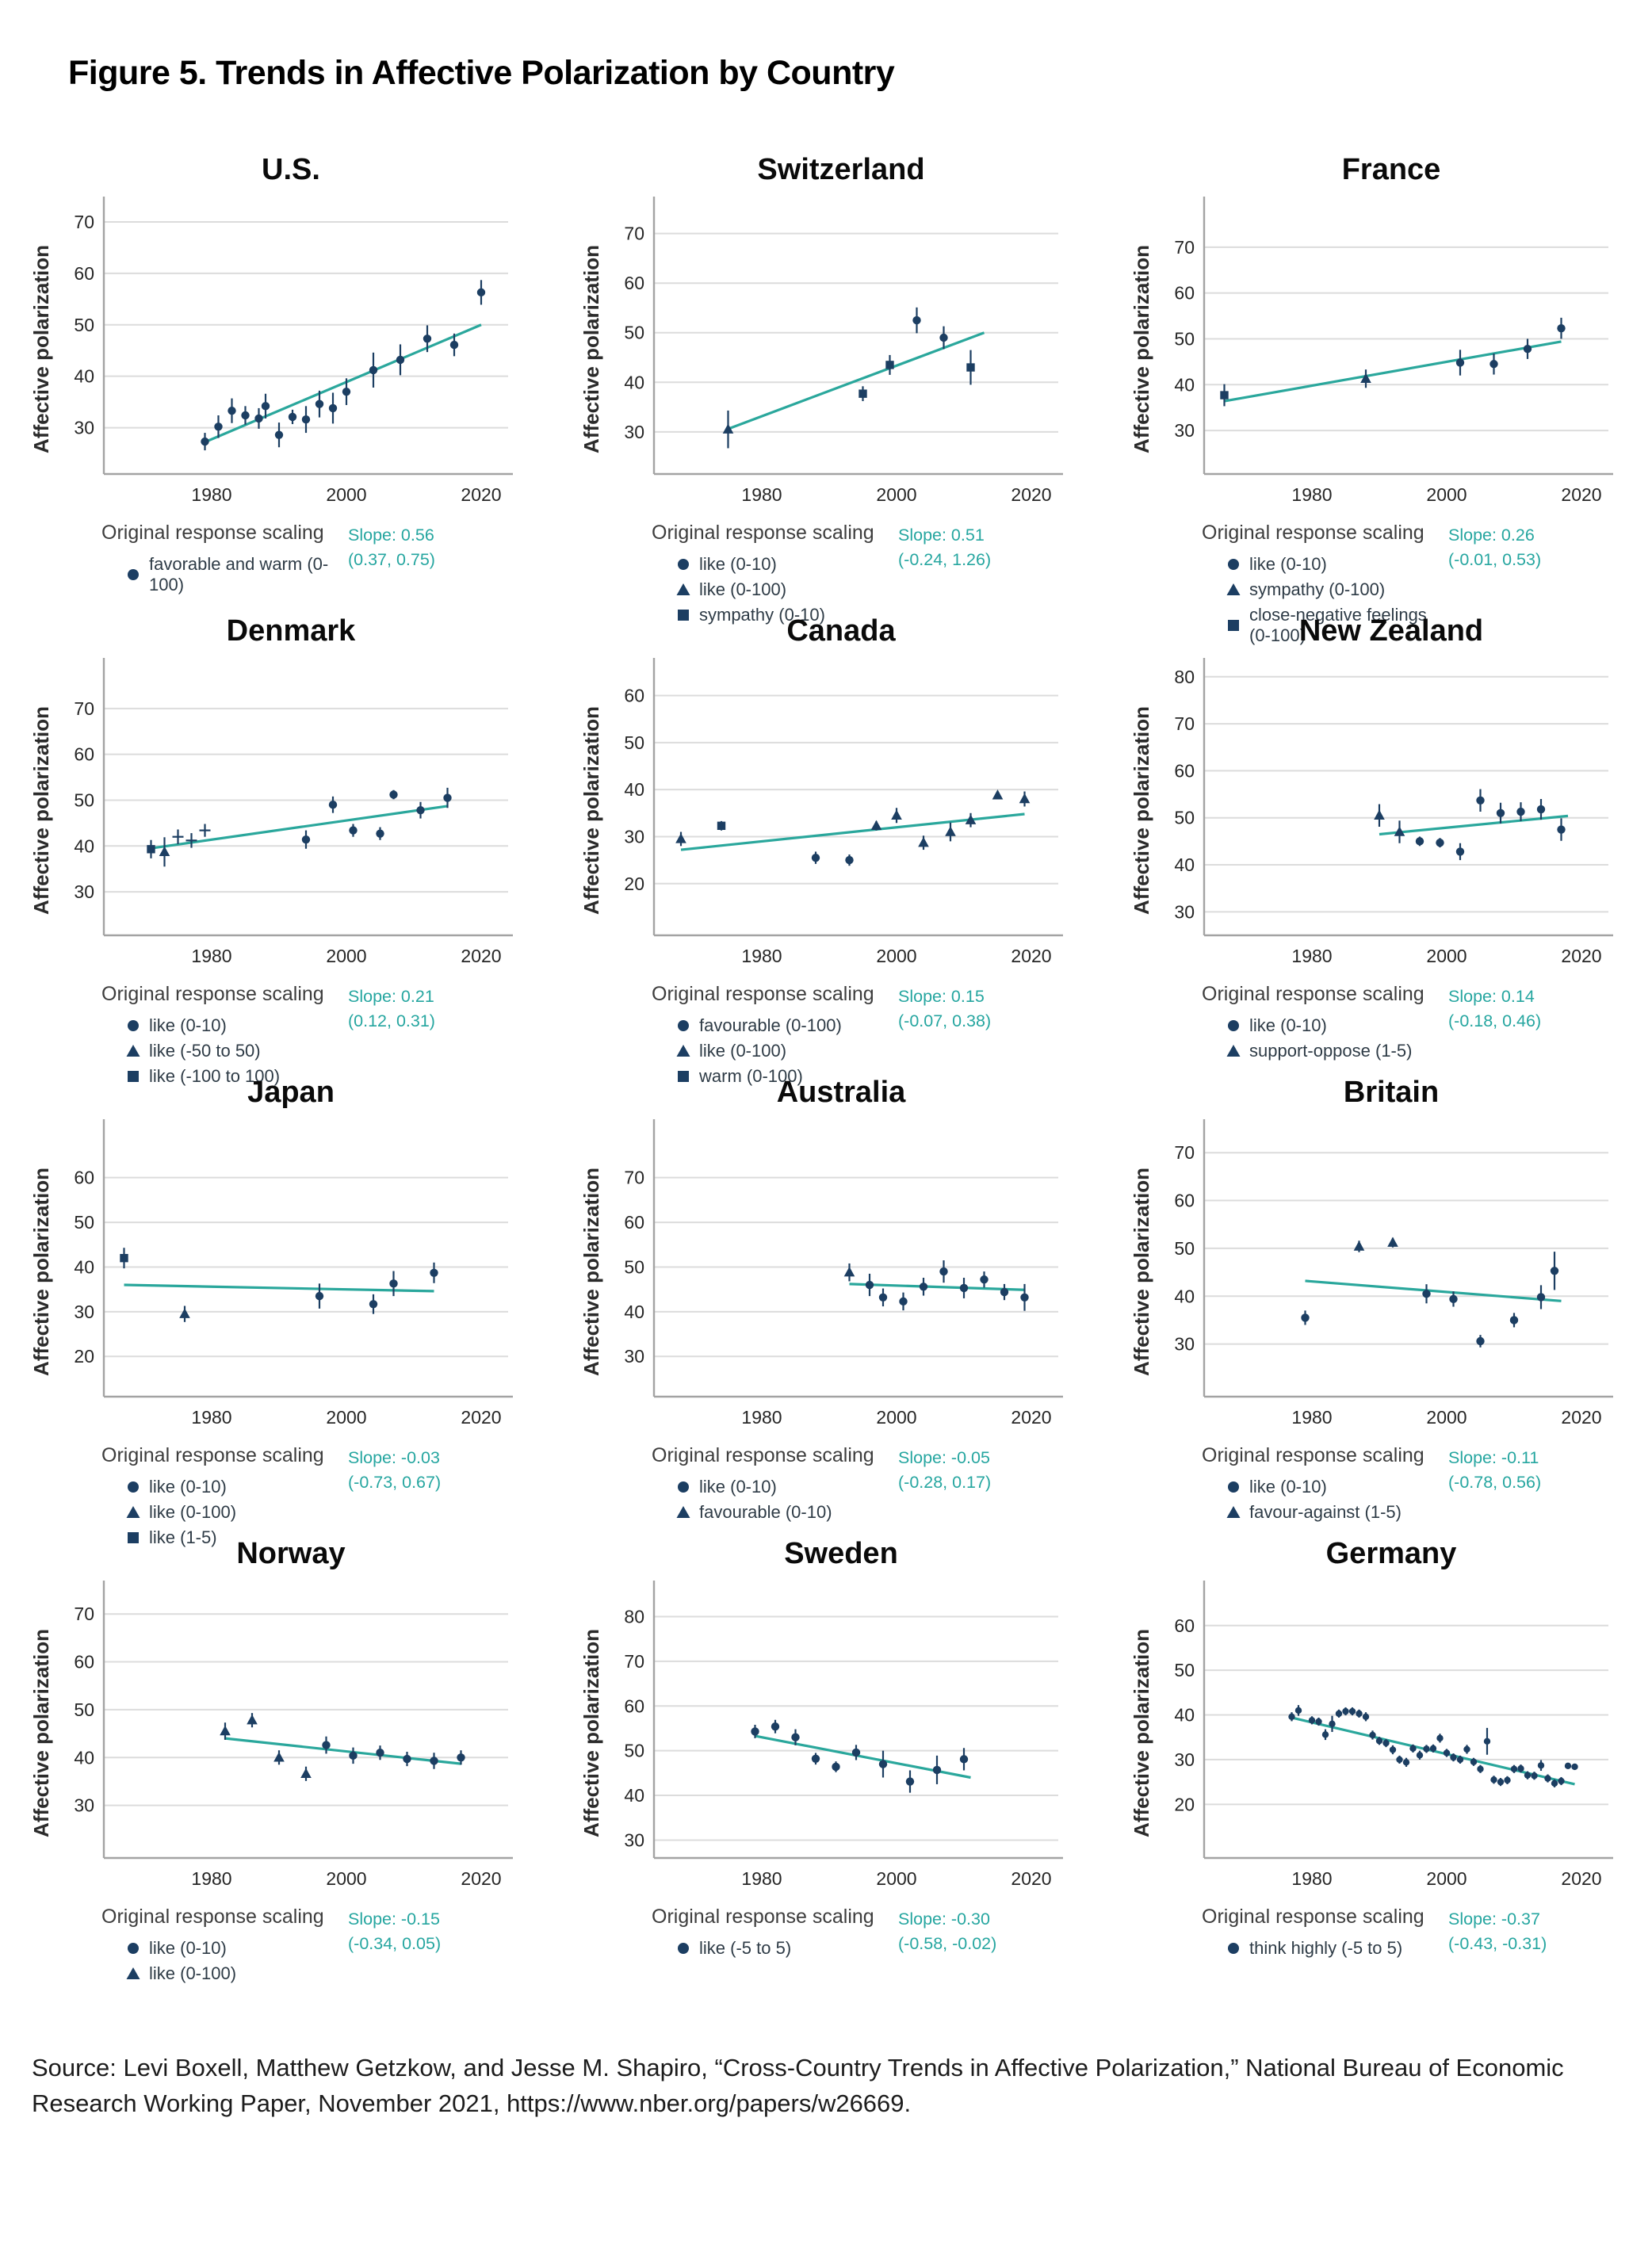  What do you see at coordinates (1337, 1051) in the screenshot?
I see `legend-item: support-oppose (1-5)` at bounding box center [1337, 1051].